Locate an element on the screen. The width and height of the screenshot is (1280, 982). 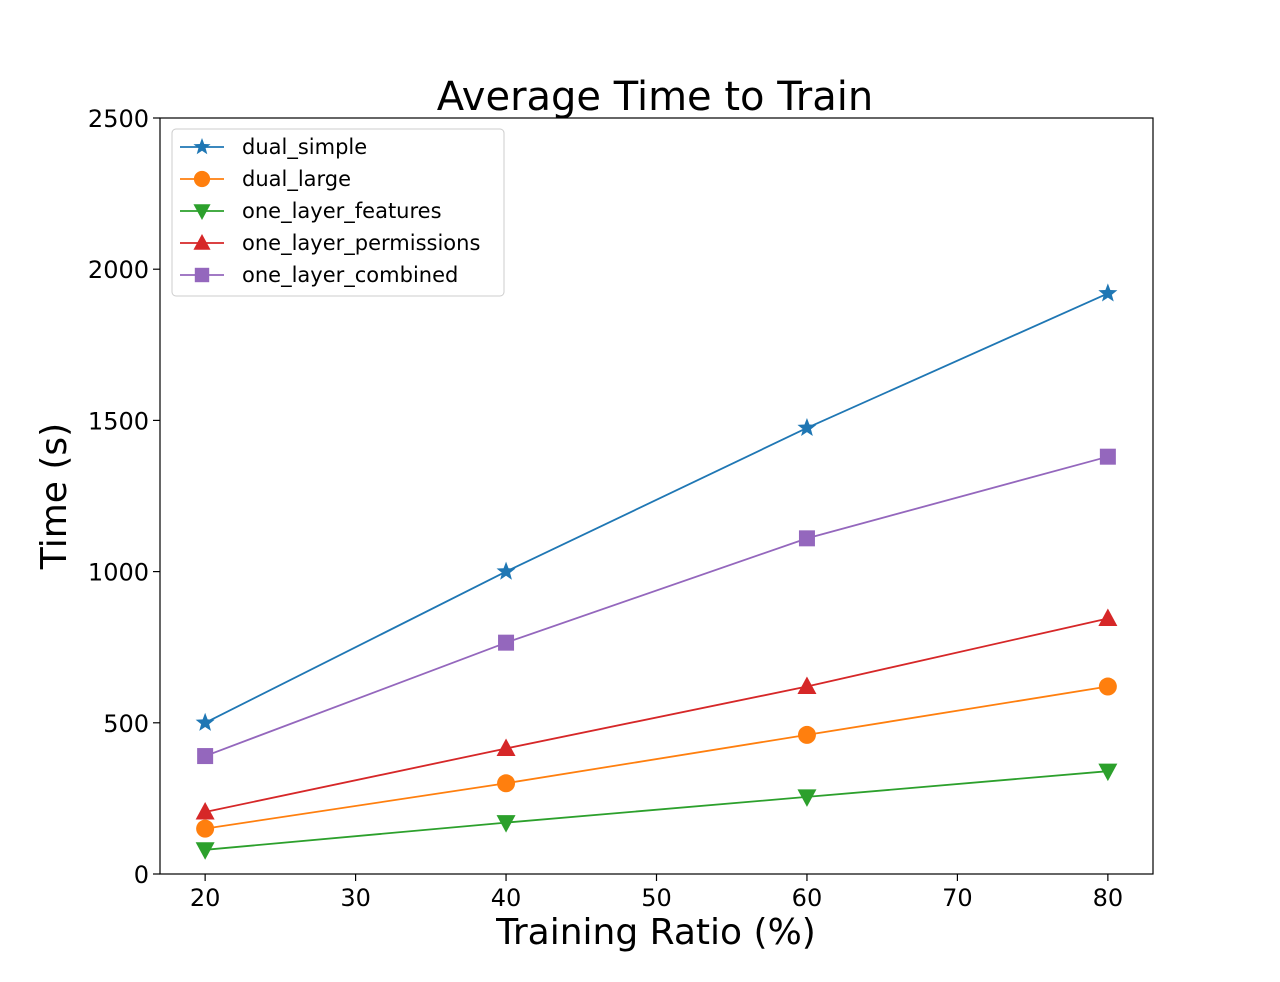
legend-label: one_layer_features is located at coordinates (342, 211).